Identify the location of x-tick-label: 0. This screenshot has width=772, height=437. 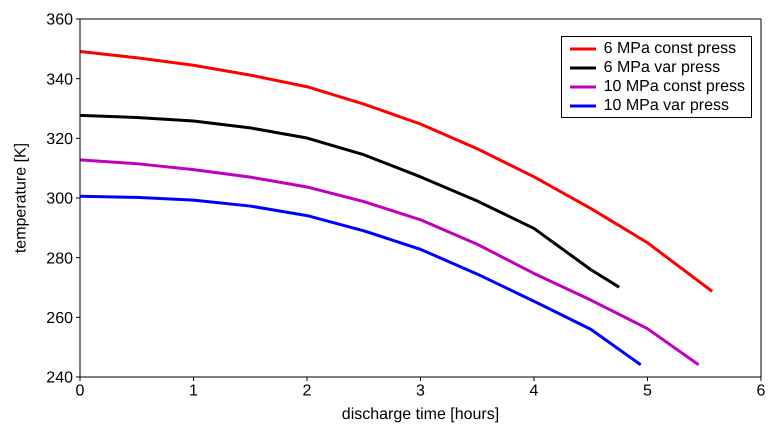
(80, 391).